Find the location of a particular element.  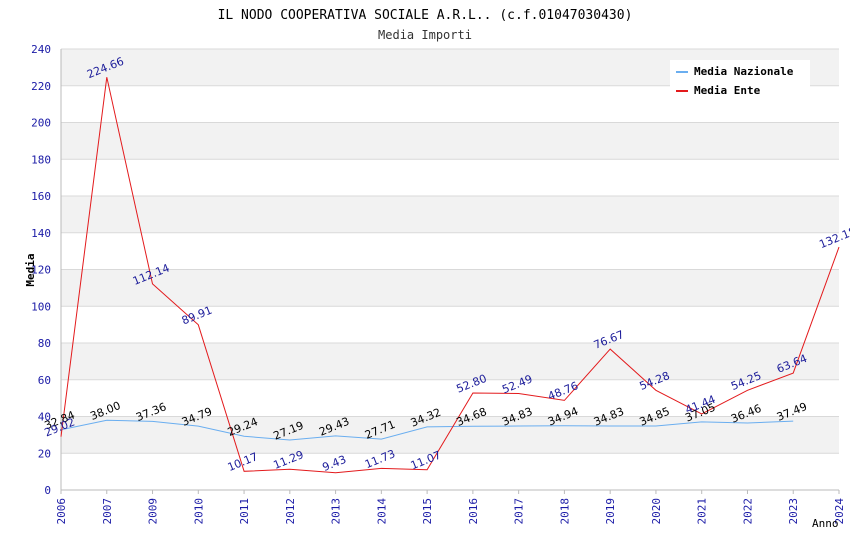

y-tick-label: 120 is located at coordinates (41, 270).